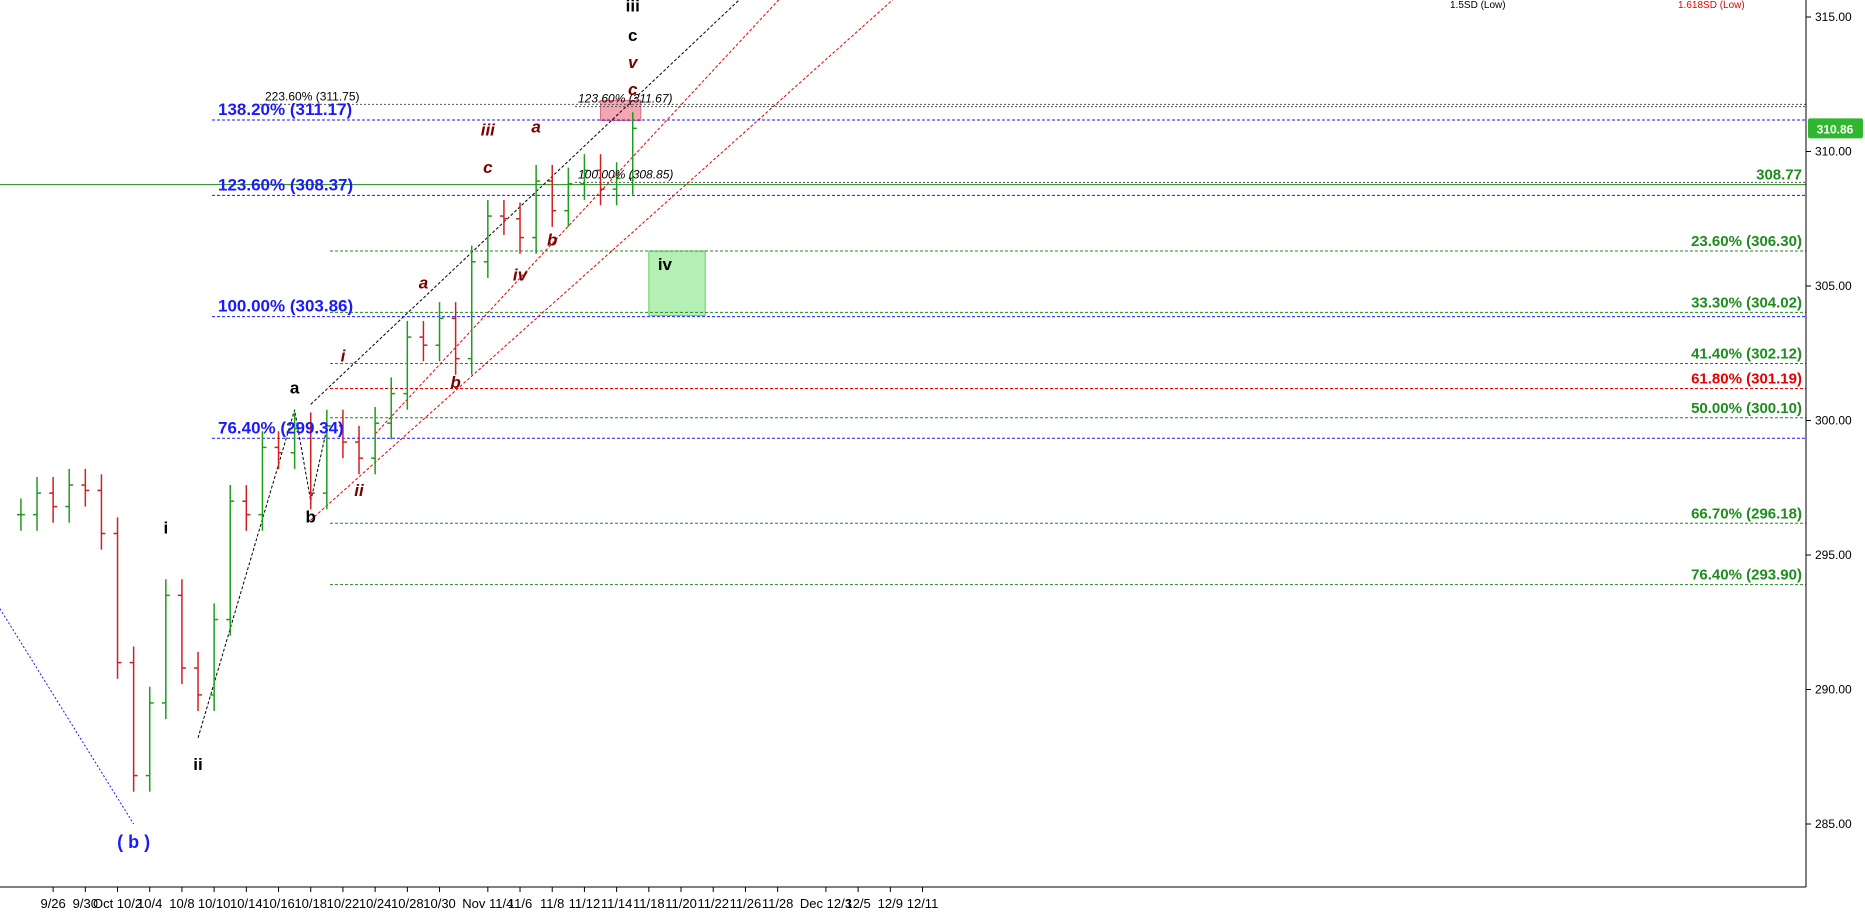 This screenshot has width=1865, height=920. What do you see at coordinates (52, 903) in the screenshot?
I see `x-tick-label-0: 9/26` at bounding box center [52, 903].